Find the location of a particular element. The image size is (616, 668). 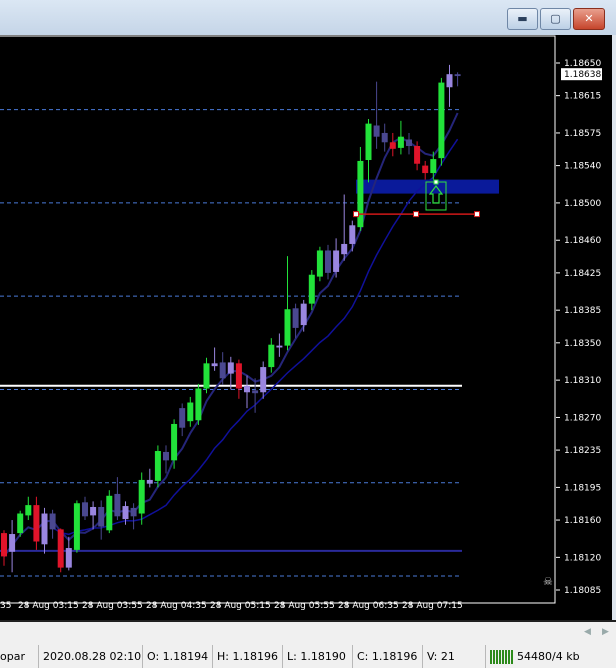

marker-handle is located at coordinates (436, 182).